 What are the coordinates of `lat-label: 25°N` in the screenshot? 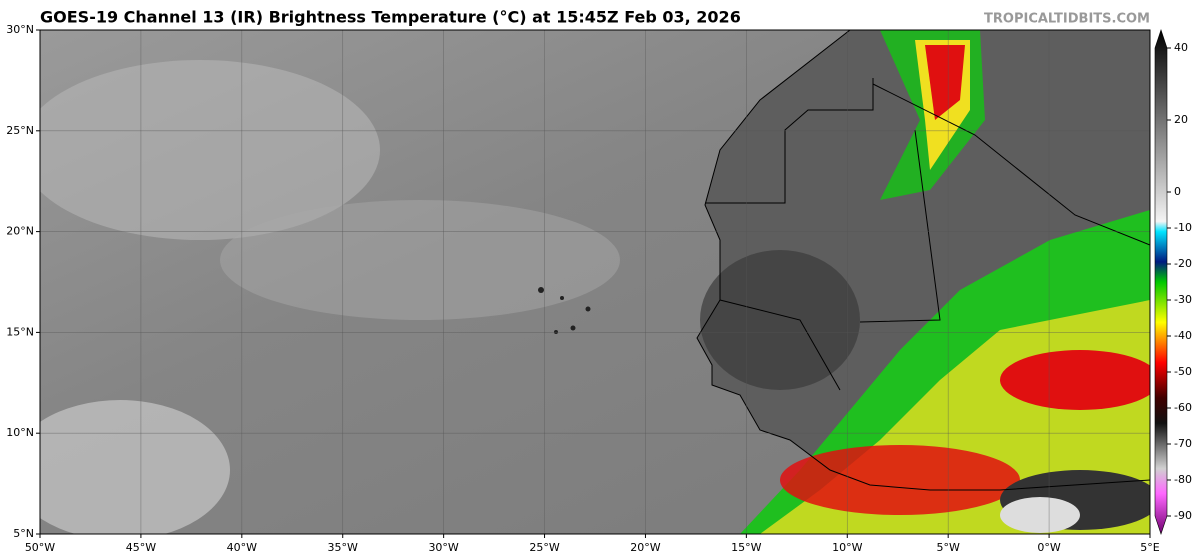 It's located at (20, 130).